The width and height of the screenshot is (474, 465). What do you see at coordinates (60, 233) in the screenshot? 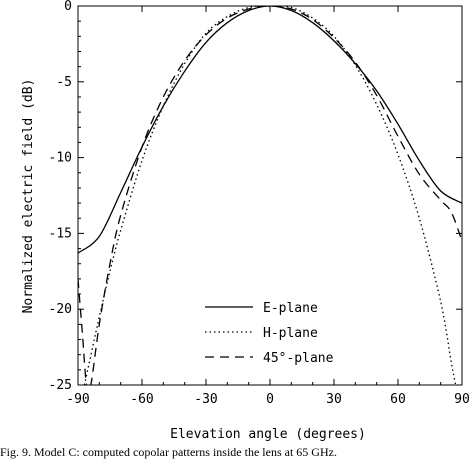
I see `y-tick-label: -15` at bounding box center [60, 233].